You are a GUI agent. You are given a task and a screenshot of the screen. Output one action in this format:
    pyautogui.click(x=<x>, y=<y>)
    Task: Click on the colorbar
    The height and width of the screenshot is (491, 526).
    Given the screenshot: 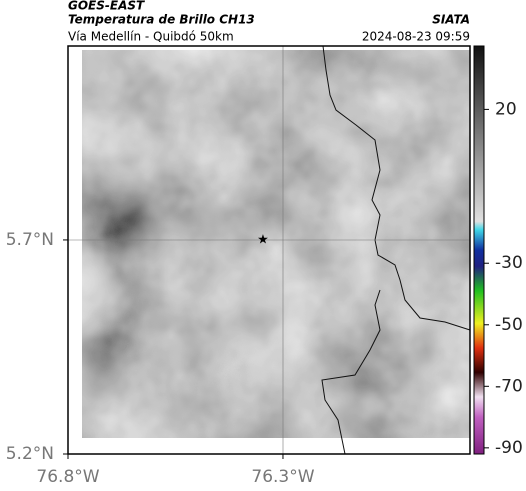 What is the action you would take?
    pyautogui.click(x=479, y=250)
    